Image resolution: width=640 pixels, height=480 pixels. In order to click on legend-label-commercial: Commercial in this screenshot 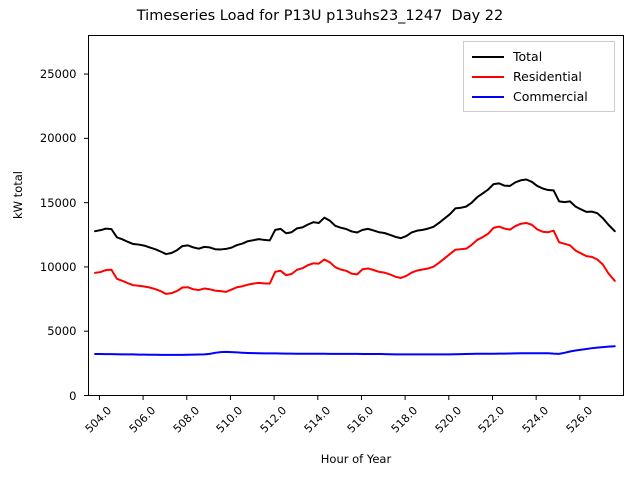, I will do `click(550, 96)`.